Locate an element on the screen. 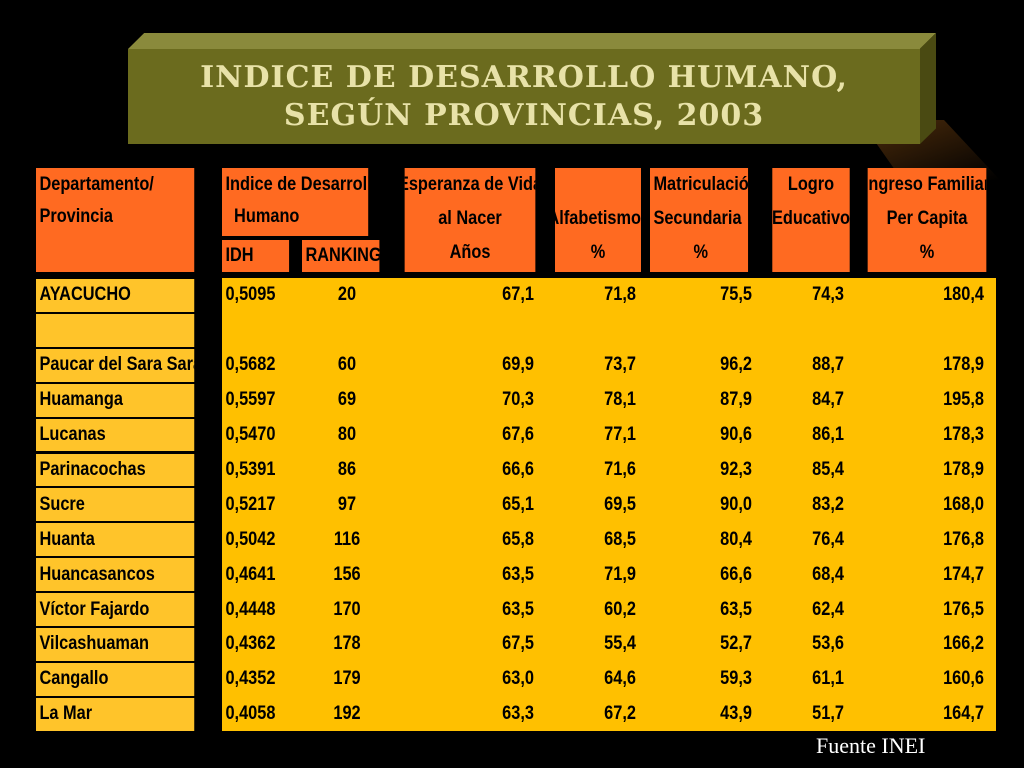 The width and height of the screenshot is (1024, 768). cell-esperanza: 63,0 is located at coordinates (518, 679).